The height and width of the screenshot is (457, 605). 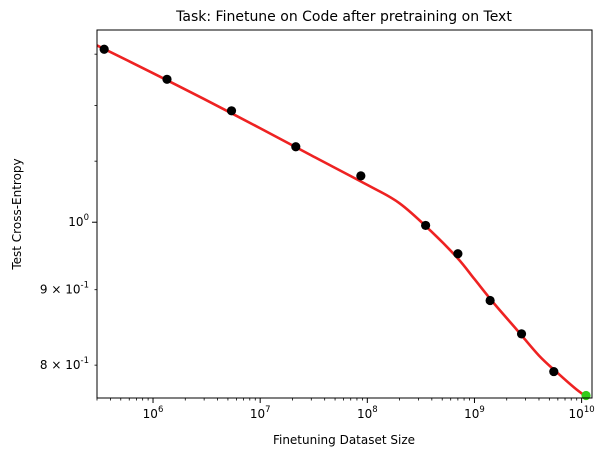 What do you see at coordinates (78, 221) in the screenshot?
I see `y-tick-label: 100` at bounding box center [78, 221].